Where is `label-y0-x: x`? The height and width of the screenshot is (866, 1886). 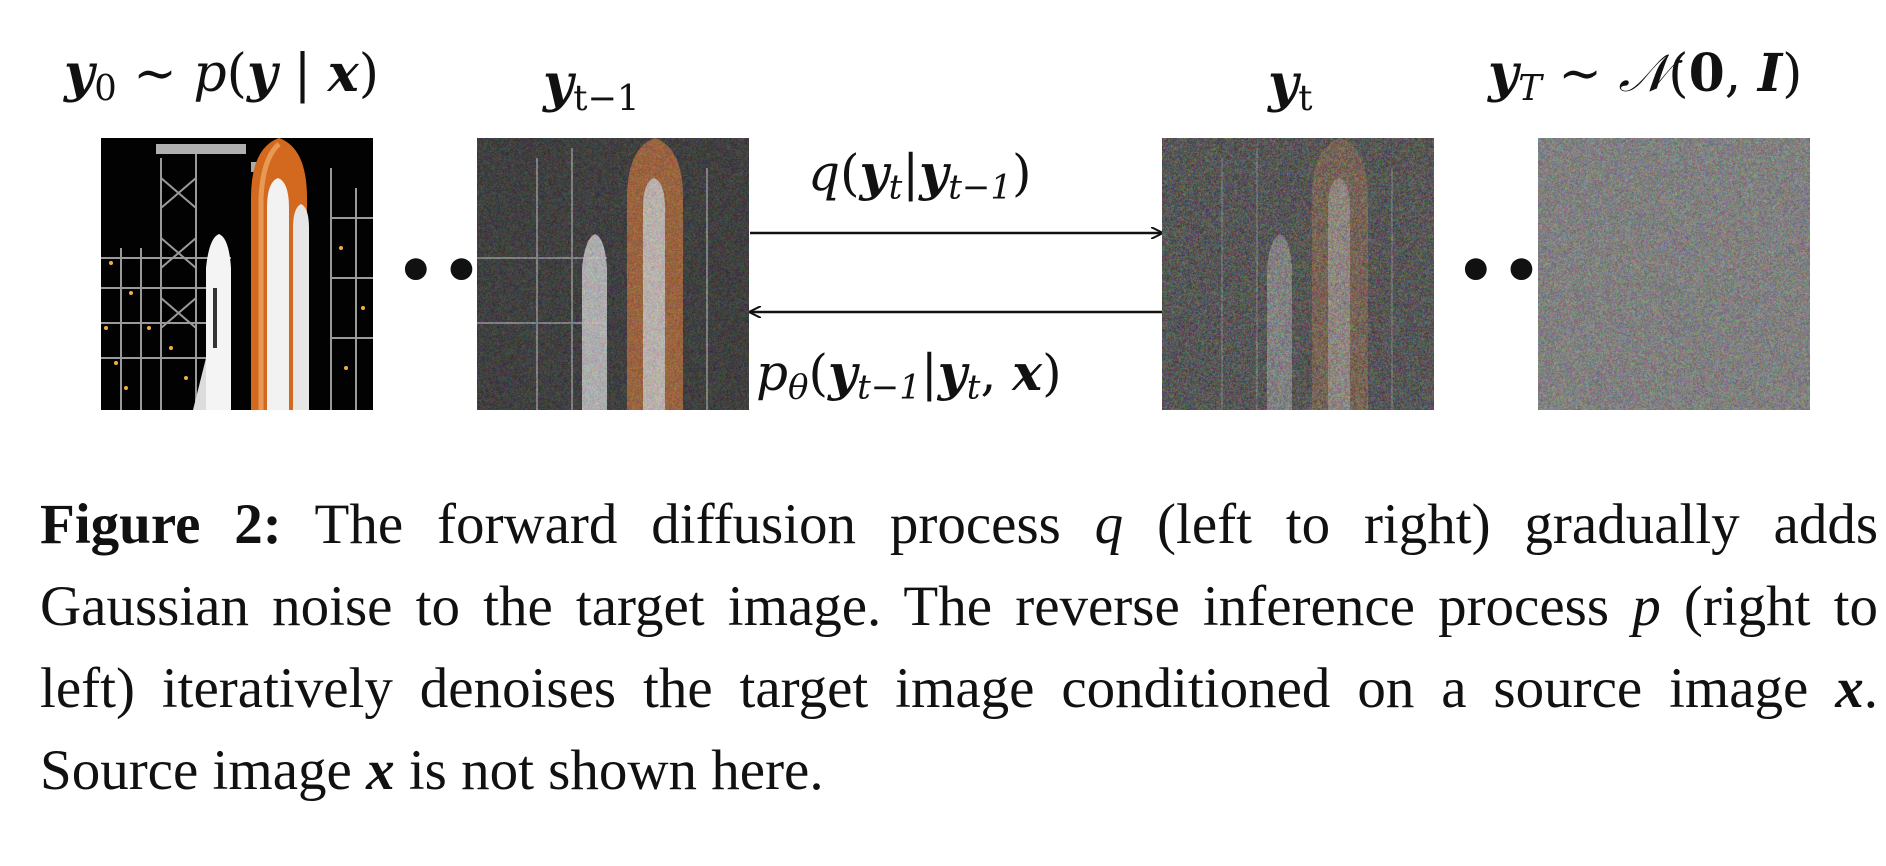
label-y0-x: x is located at coordinates (343, 73).